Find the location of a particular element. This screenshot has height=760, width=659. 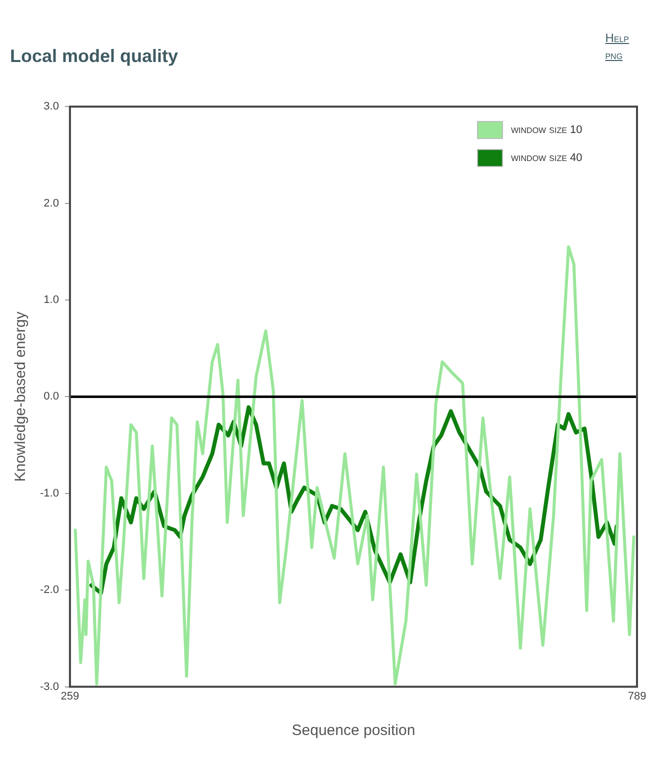

y-tick-label: -1.0 is located at coordinates (49, 493).